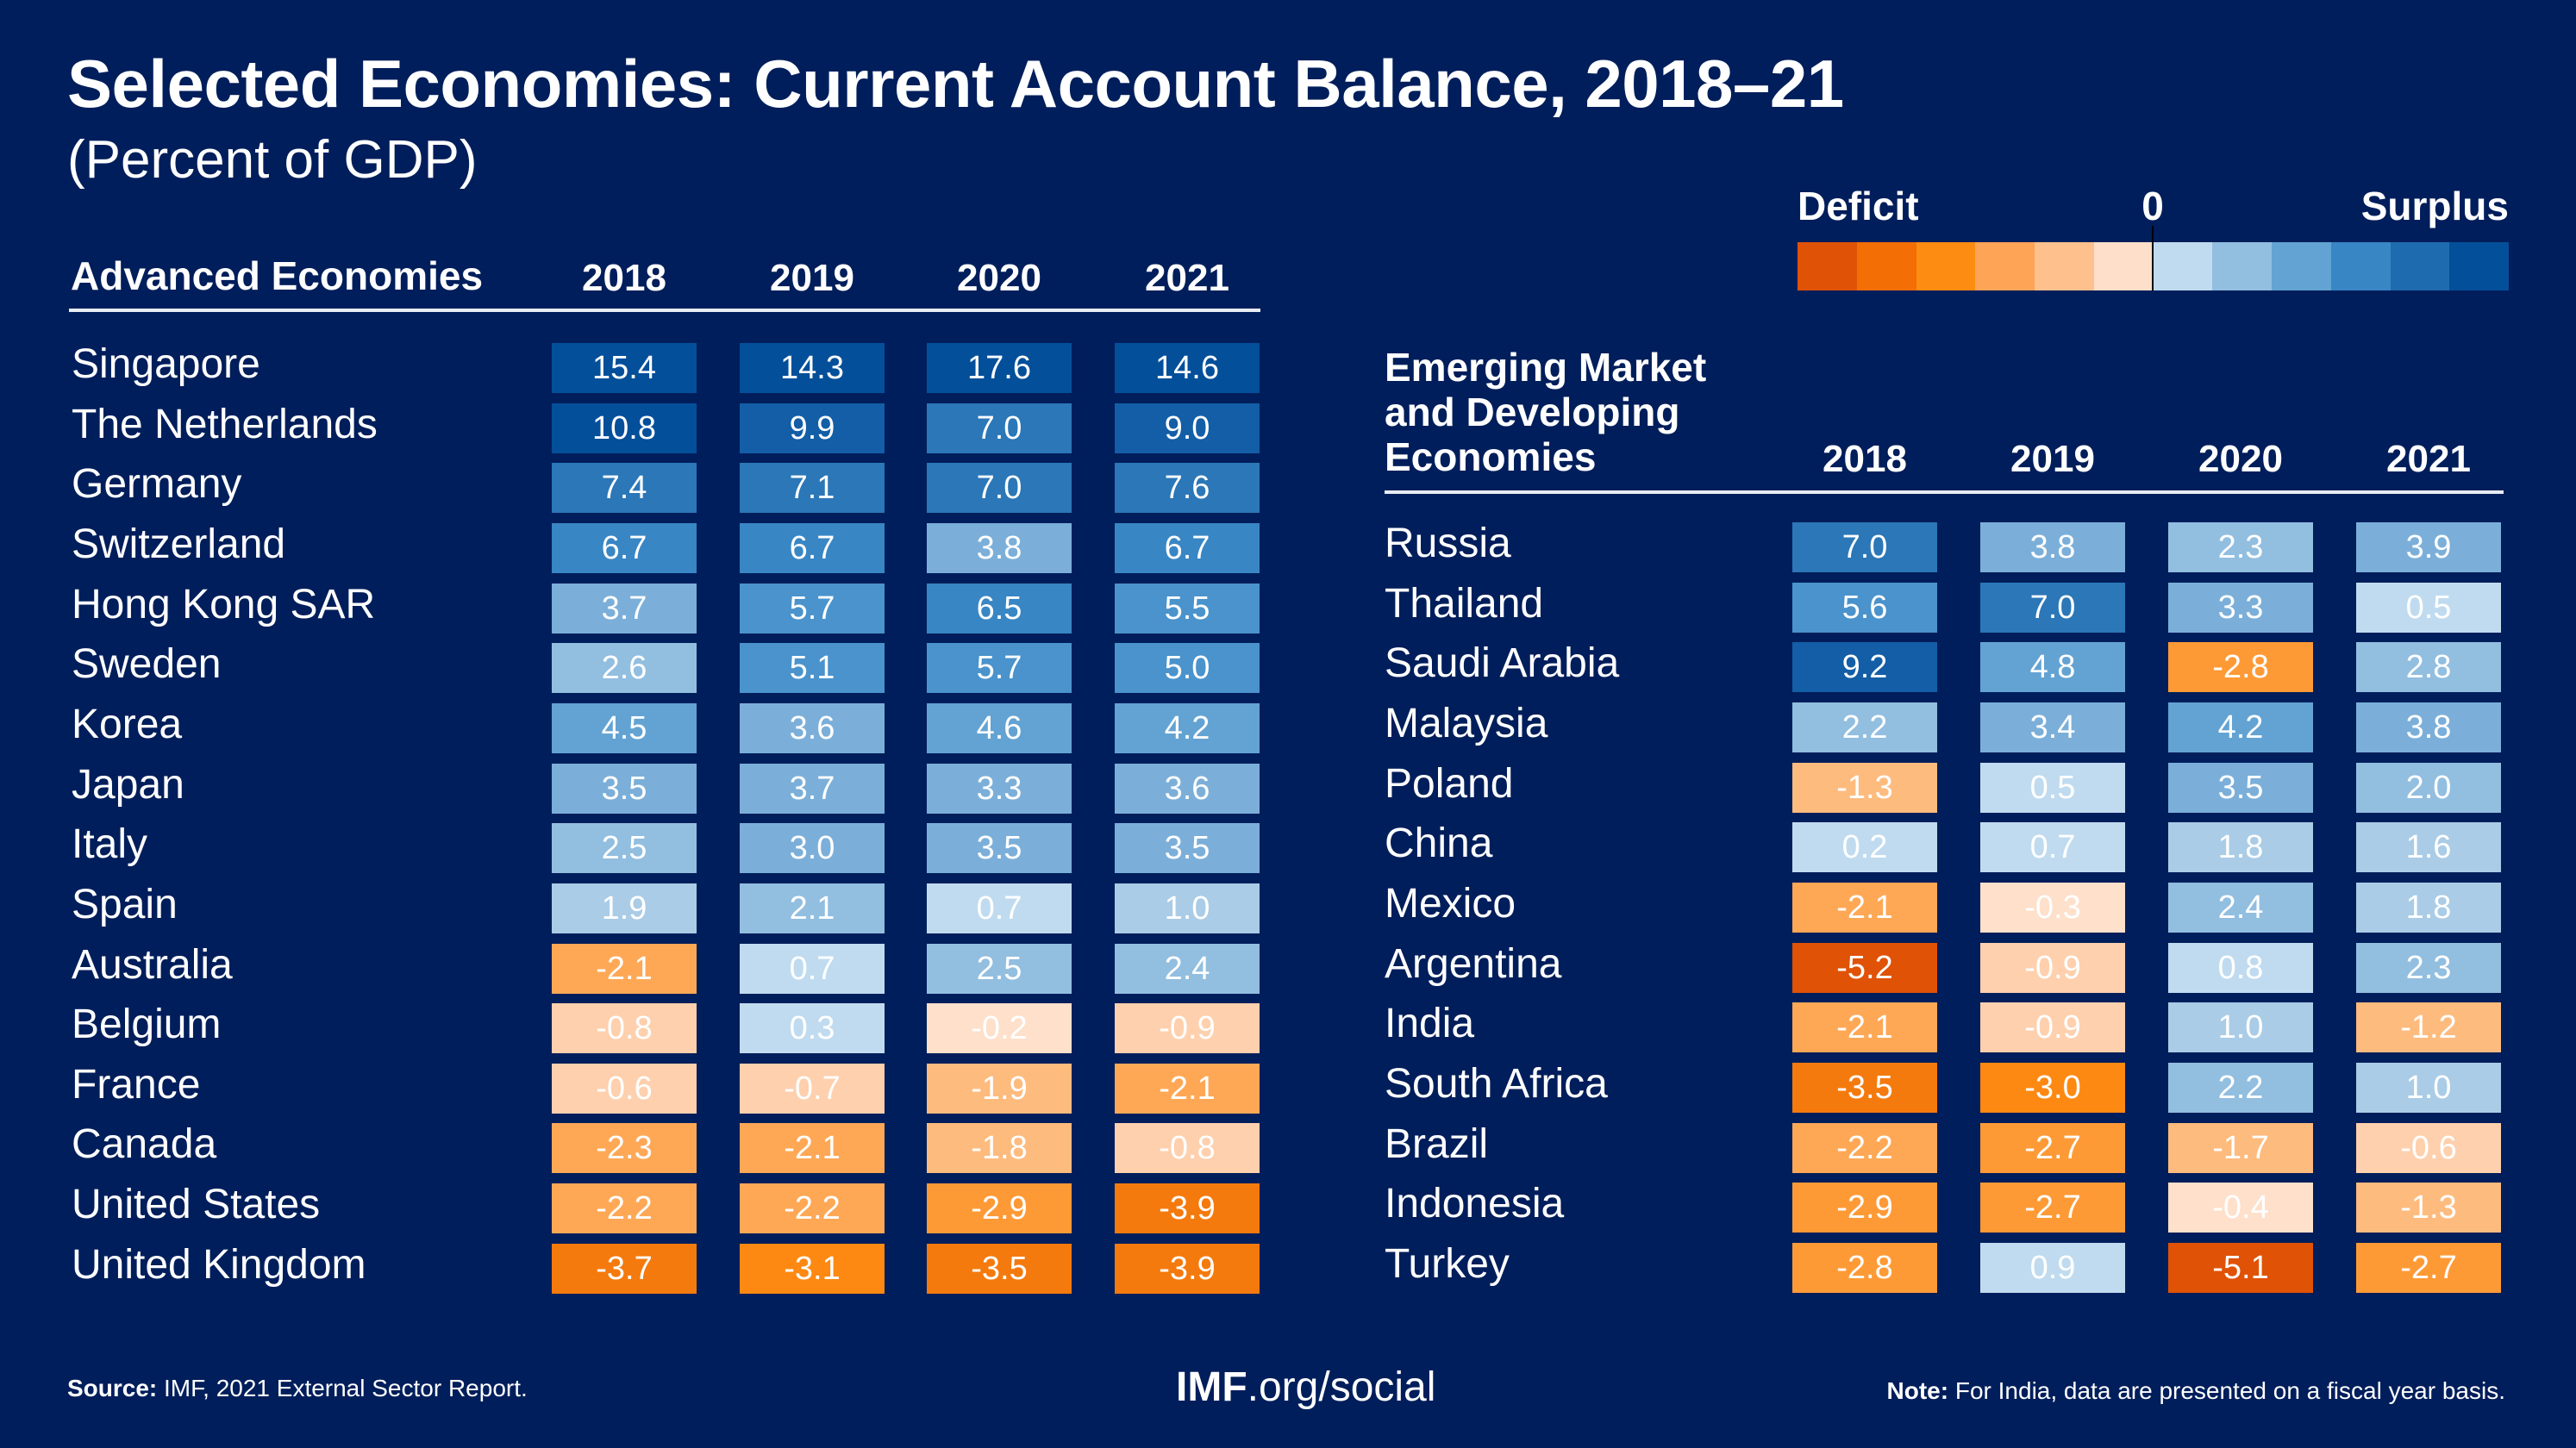  I want to click on emde-year-header-2018: 2018, so click(1865, 459).